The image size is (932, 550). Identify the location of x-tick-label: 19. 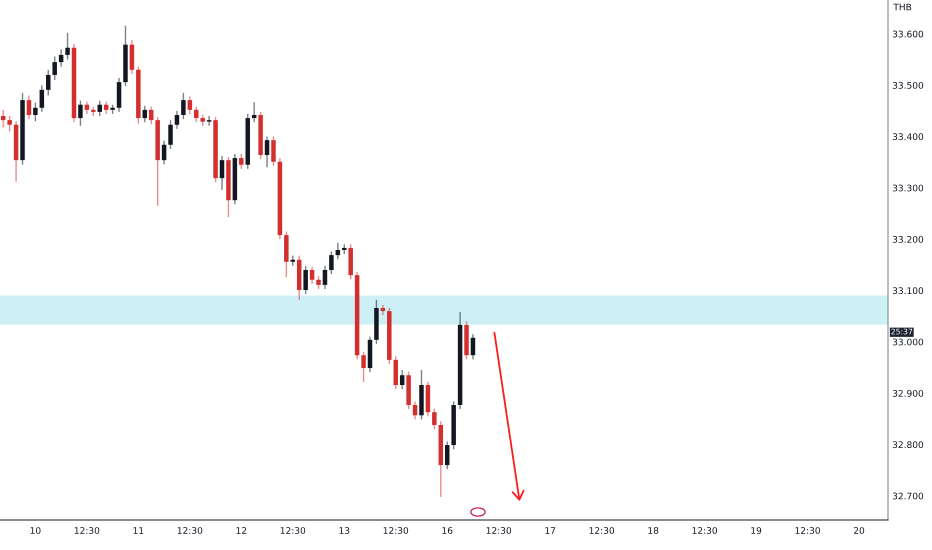
(756, 530).